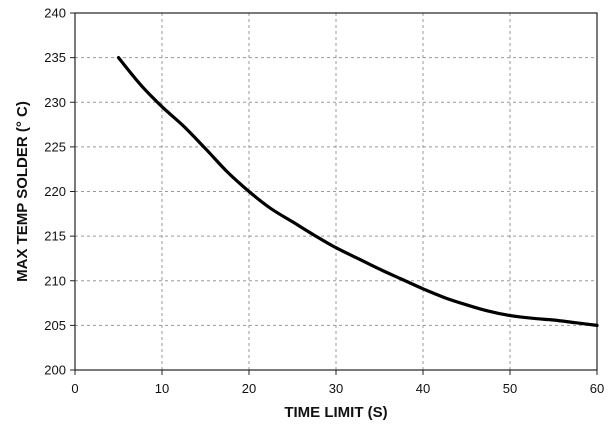 The width and height of the screenshot is (613, 431). I want to click on y-axis-label: MAX TEMP SOLDER (° C), so click(22, 191).